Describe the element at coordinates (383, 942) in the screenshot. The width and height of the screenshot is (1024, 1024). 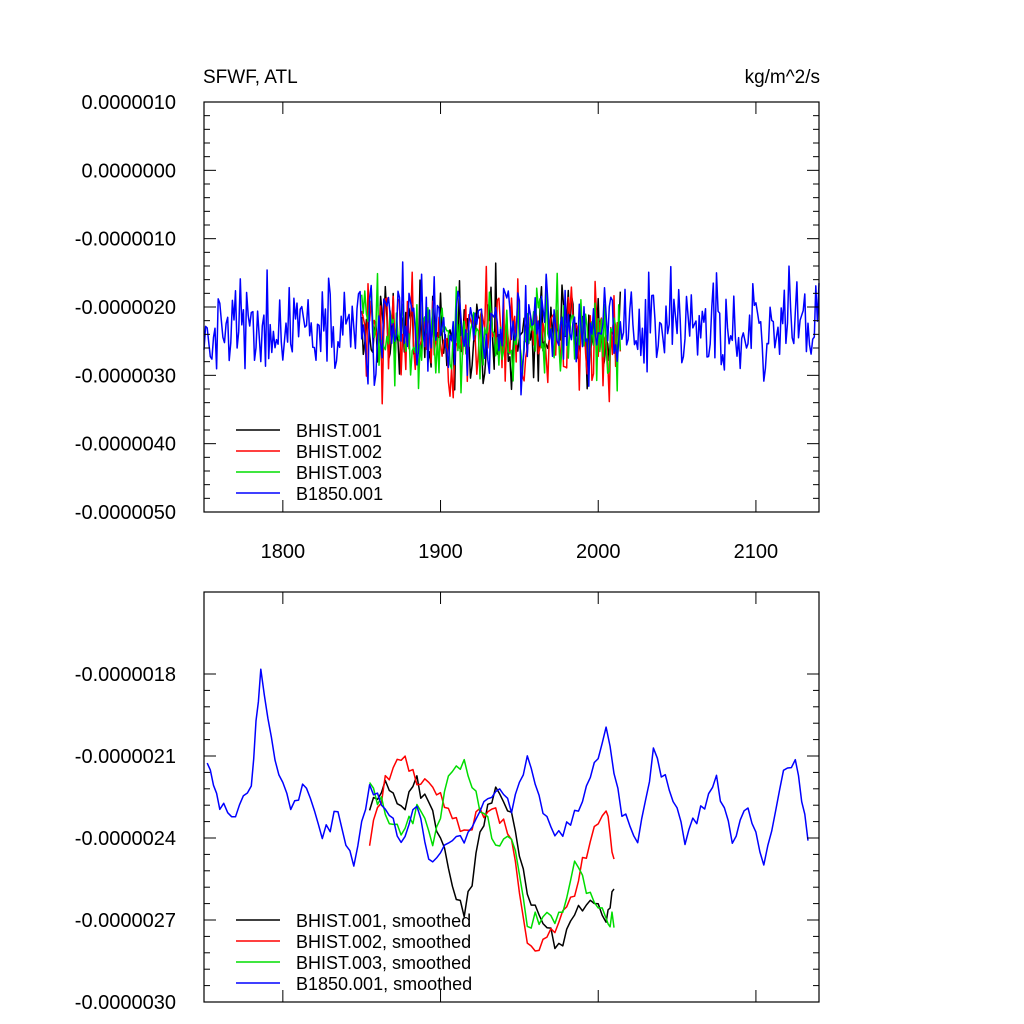
I see `legend-label: BHIST.002, smoothed` at that location.